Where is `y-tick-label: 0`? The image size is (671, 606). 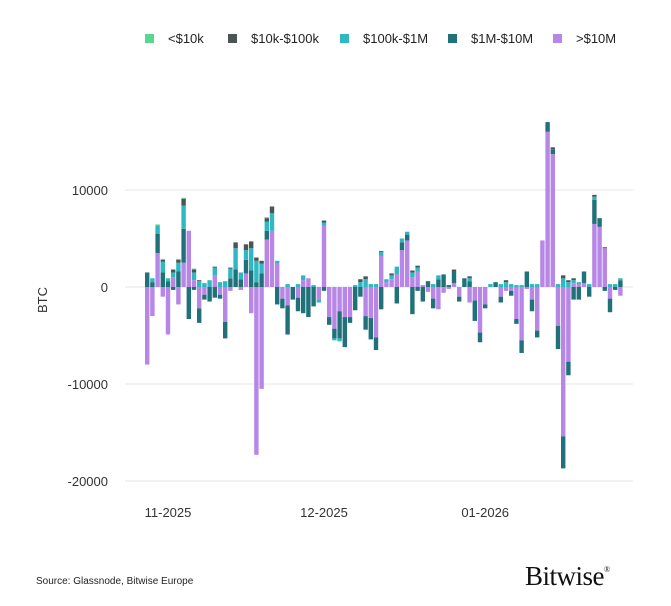 y-tick-label: 0 is located at coordinates (104, 287).